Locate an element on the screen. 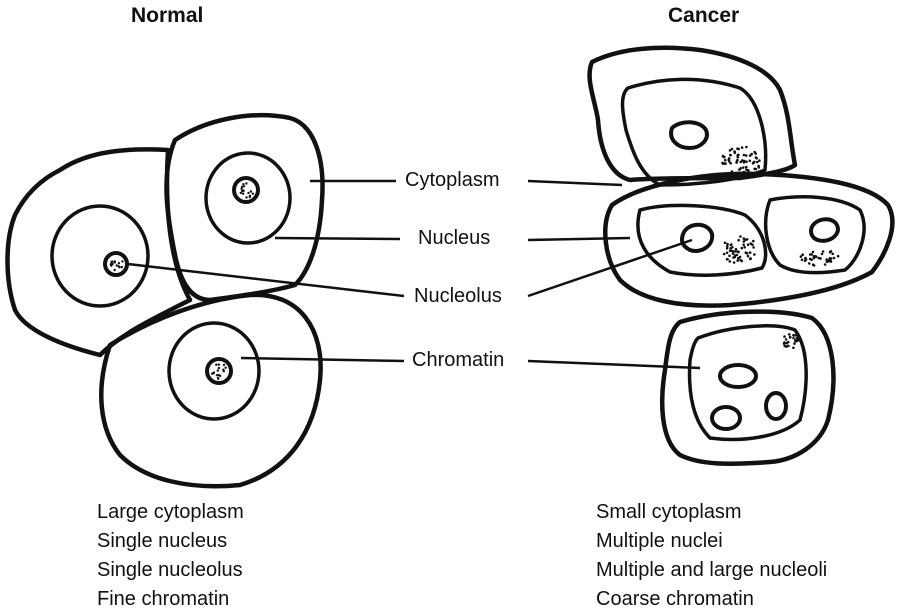 The image size is (906, 615). cancer-cell-bottom is located at coordinates (748, 387).